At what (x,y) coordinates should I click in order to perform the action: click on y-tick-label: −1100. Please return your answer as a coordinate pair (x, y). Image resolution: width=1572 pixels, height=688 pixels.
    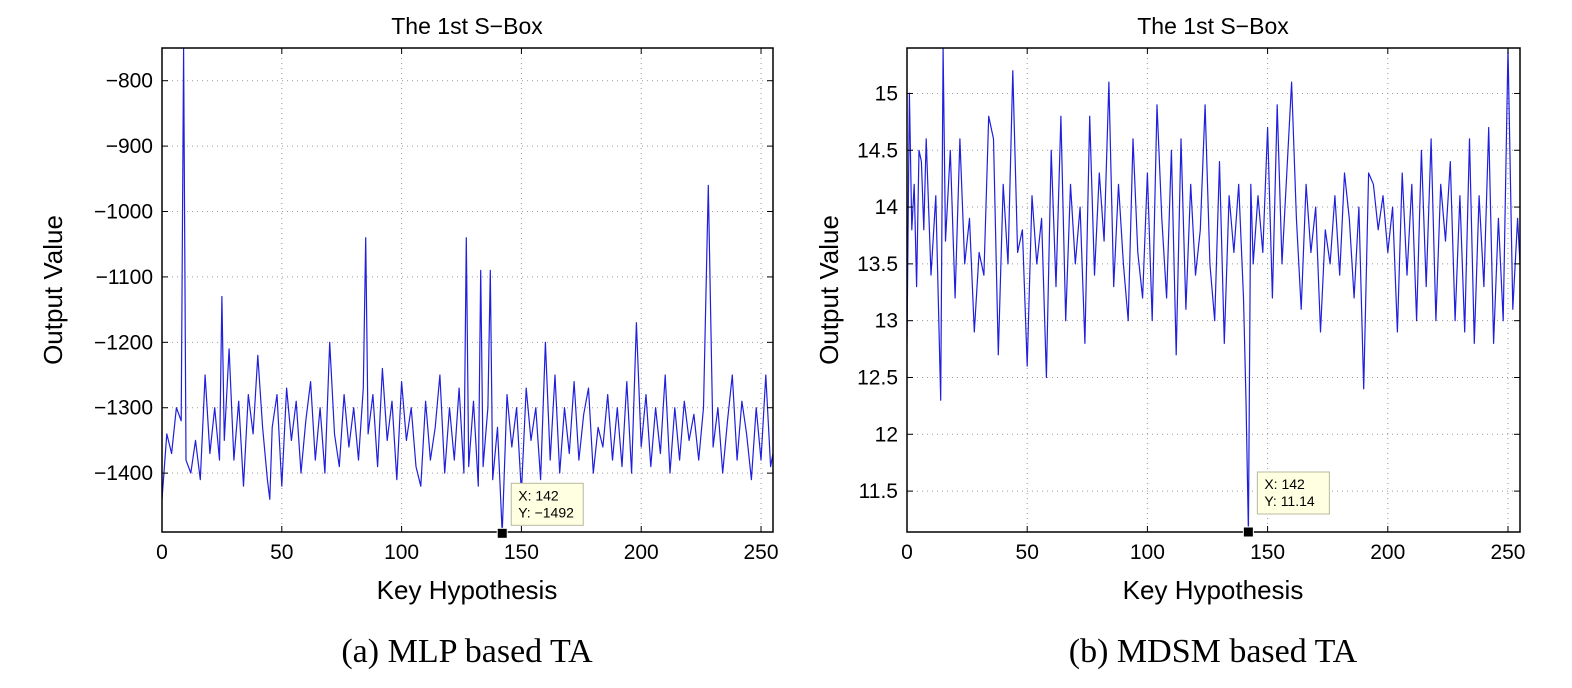
    Looking at the image, I should click on (124, 277).